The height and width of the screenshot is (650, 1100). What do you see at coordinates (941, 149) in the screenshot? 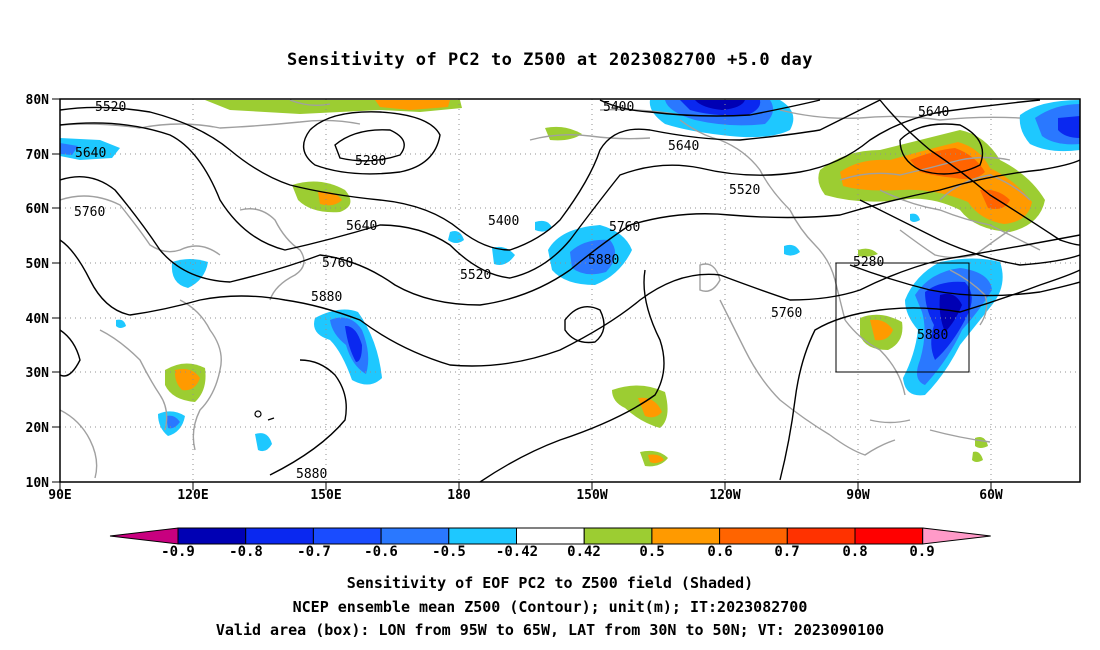
I see `contour-5280-east` at bounding box center [941, 149].